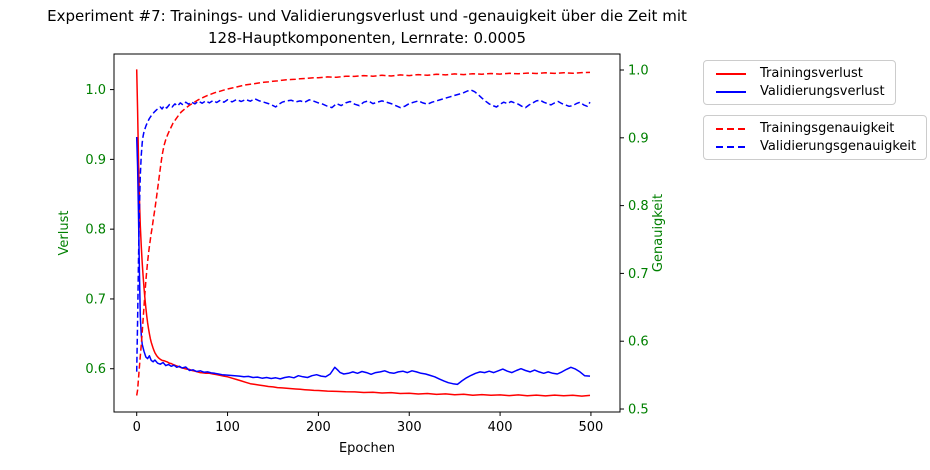 This screenshot has height=470, width=930. What do you see at coordinates (638, 410) in the screenshot?
I see `right-tick-label: 0.5` at bounding box center [638, 410].